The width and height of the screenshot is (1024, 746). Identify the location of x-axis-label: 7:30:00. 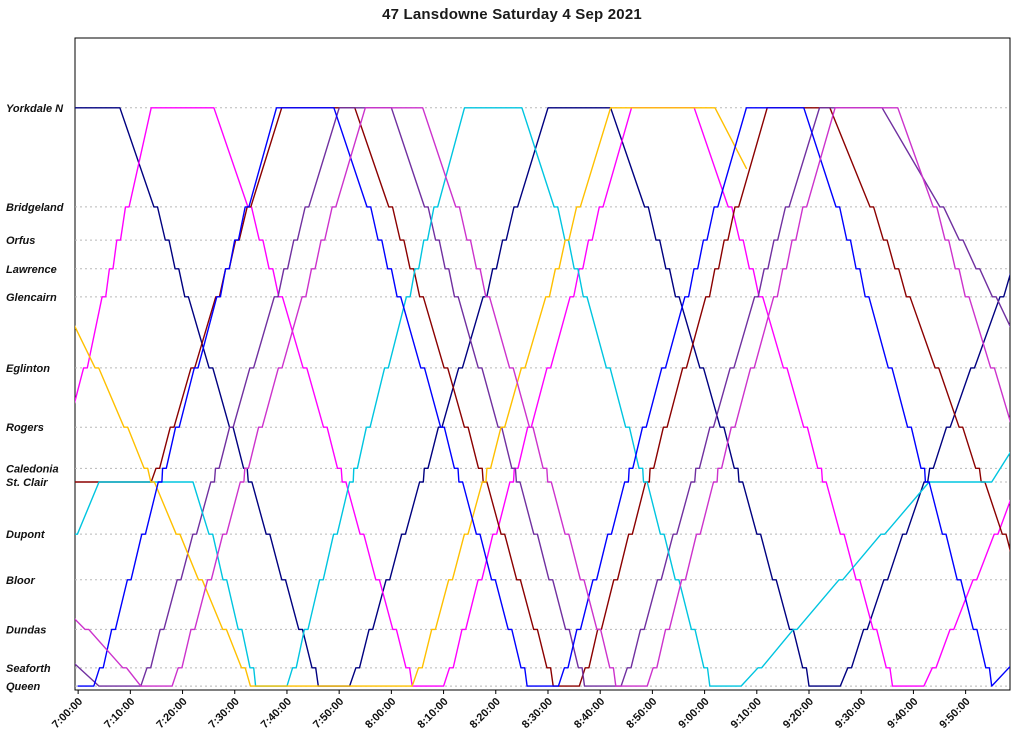
(224, 713).